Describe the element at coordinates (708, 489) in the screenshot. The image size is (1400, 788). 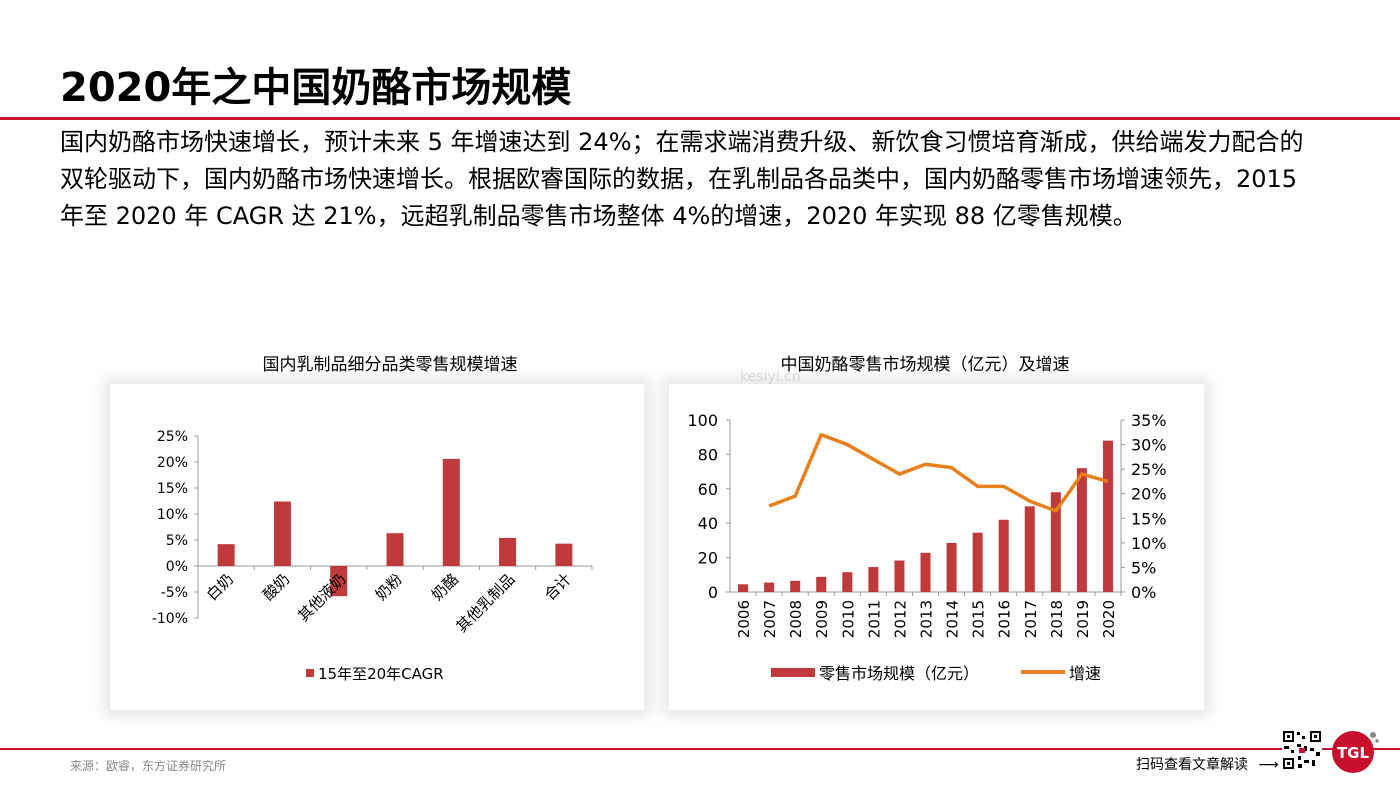
I see `chart2-left-tick-label: 60` at that location.